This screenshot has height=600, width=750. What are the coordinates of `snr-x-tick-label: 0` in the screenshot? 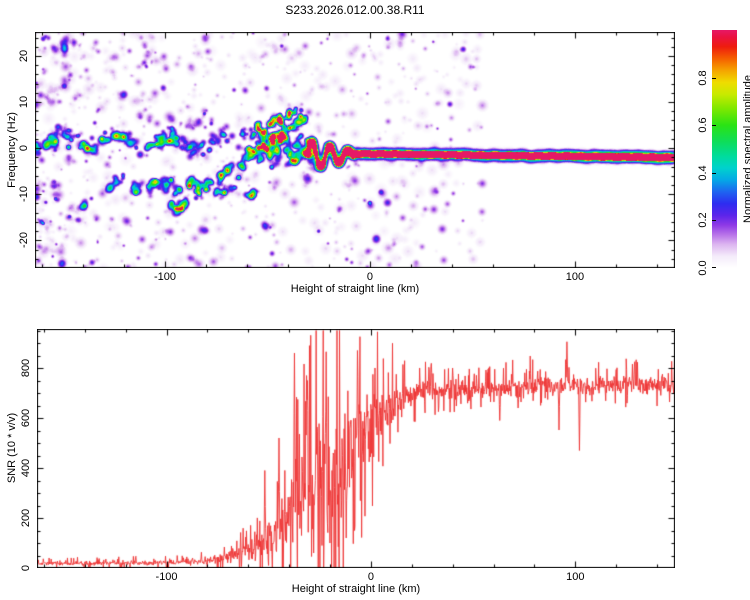 It's located at (370, 577).